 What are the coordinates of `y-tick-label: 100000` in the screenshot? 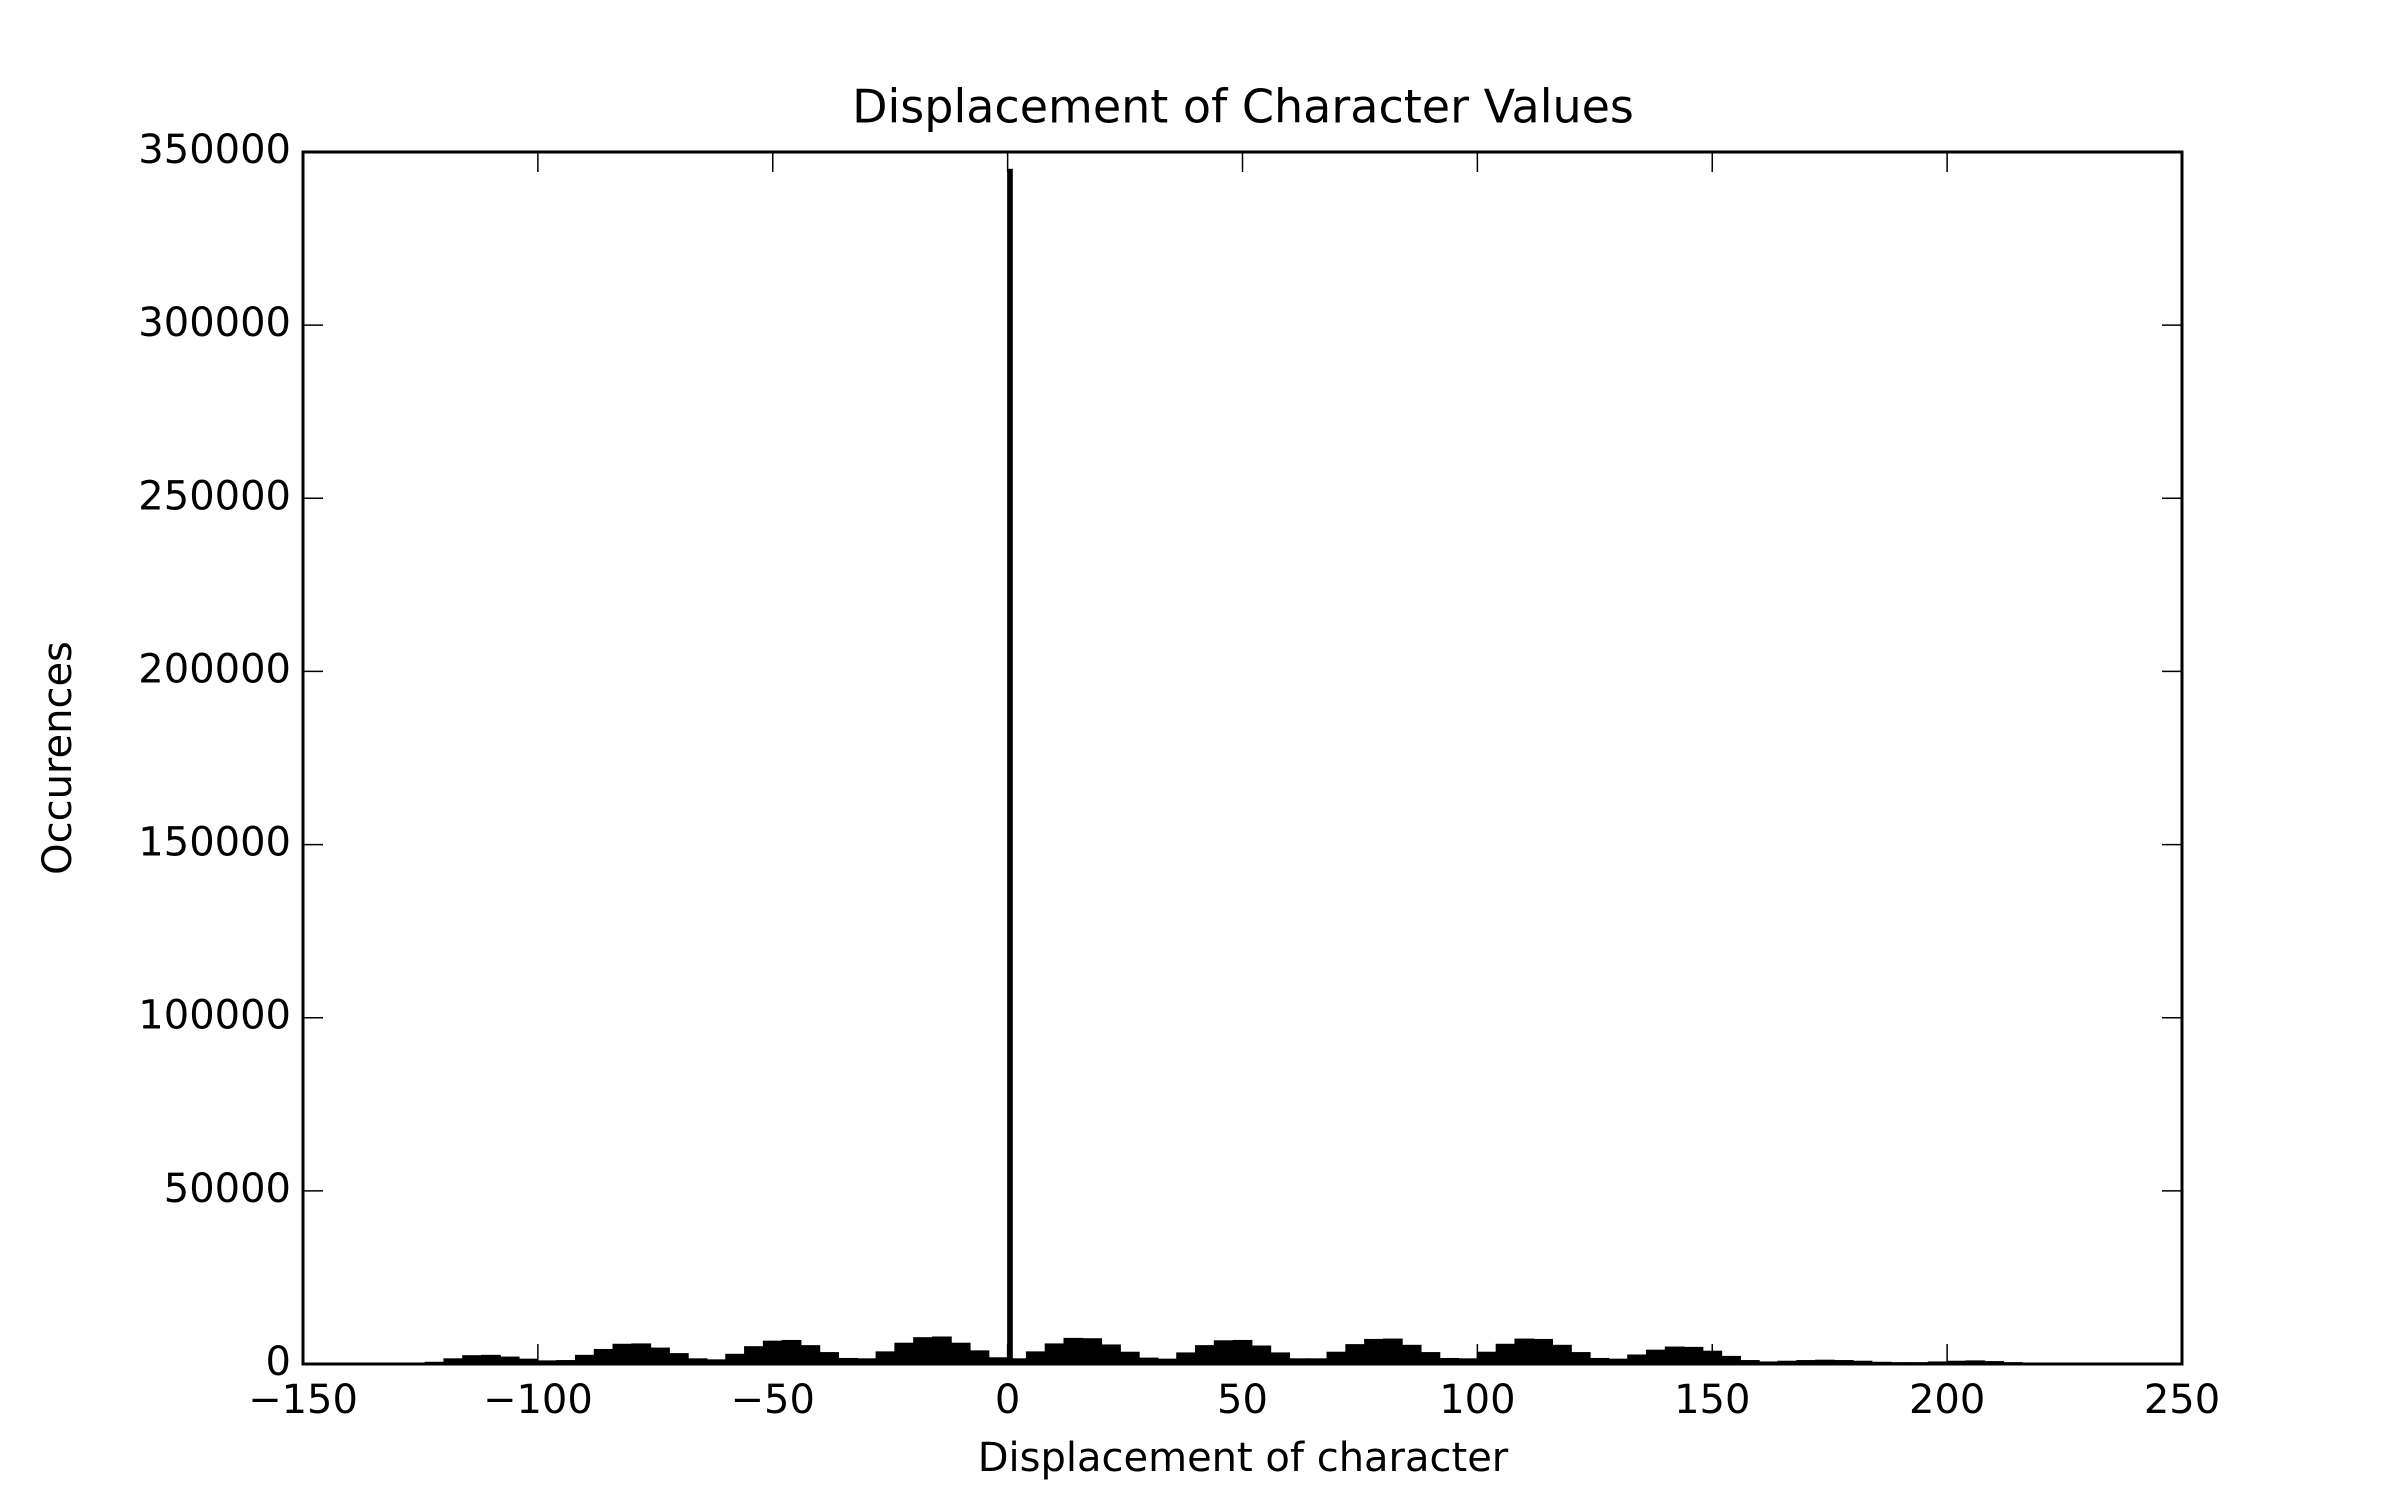 It's located at (214, 1016).